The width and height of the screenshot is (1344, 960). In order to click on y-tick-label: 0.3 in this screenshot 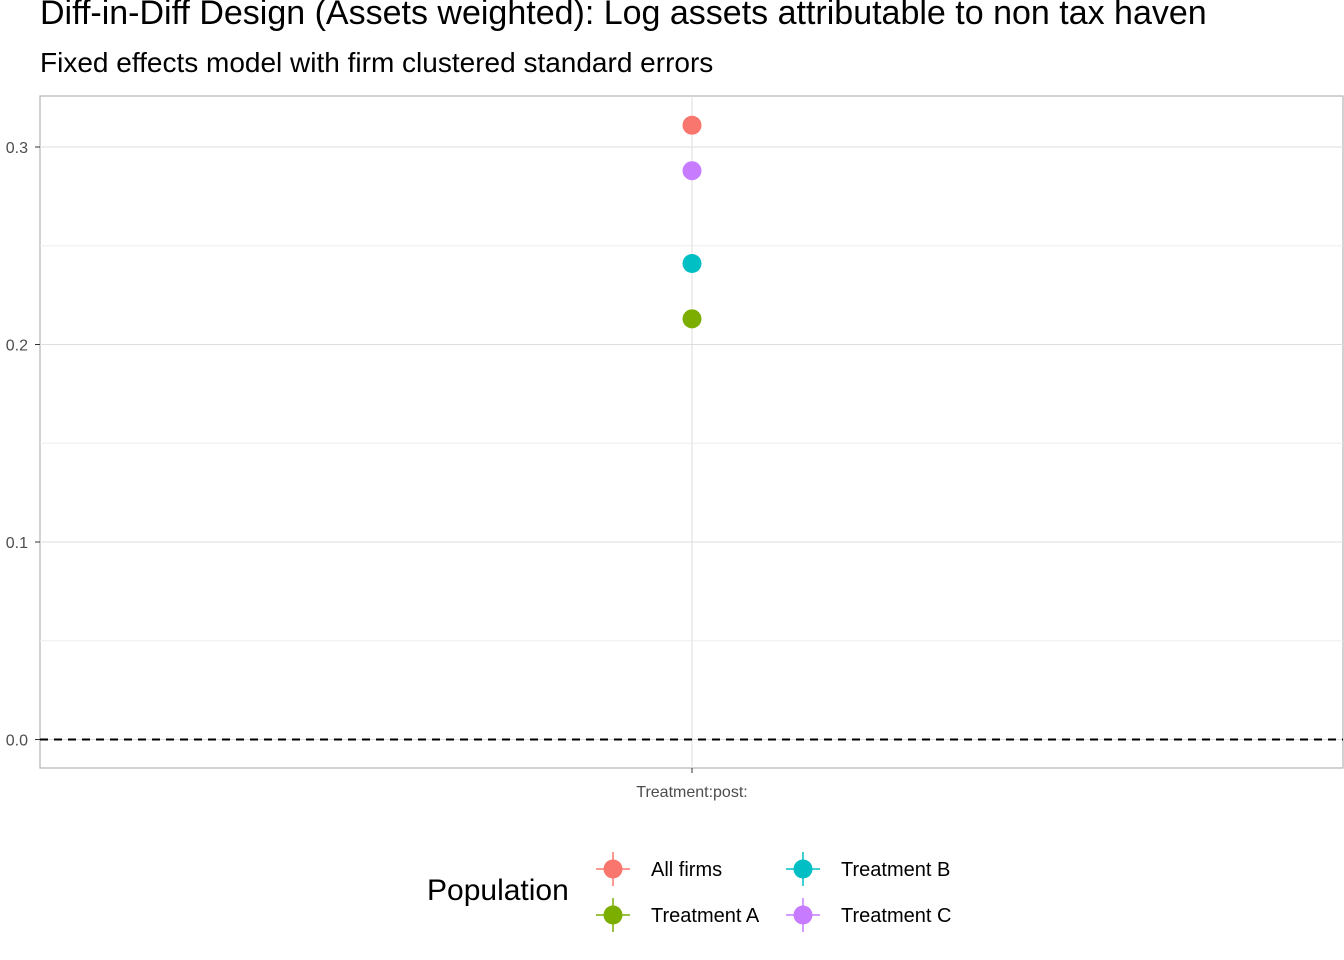, I will do `click(17, 148)`.